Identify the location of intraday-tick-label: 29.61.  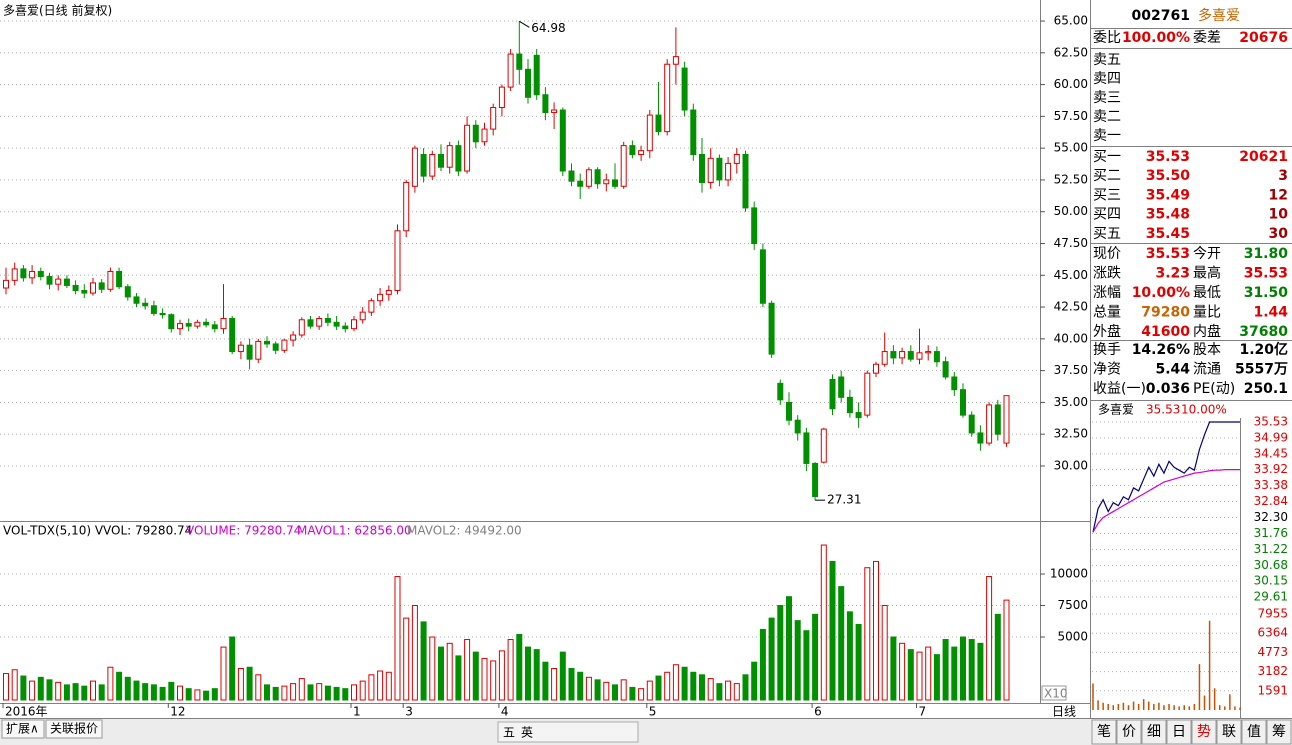
(1271, 597).